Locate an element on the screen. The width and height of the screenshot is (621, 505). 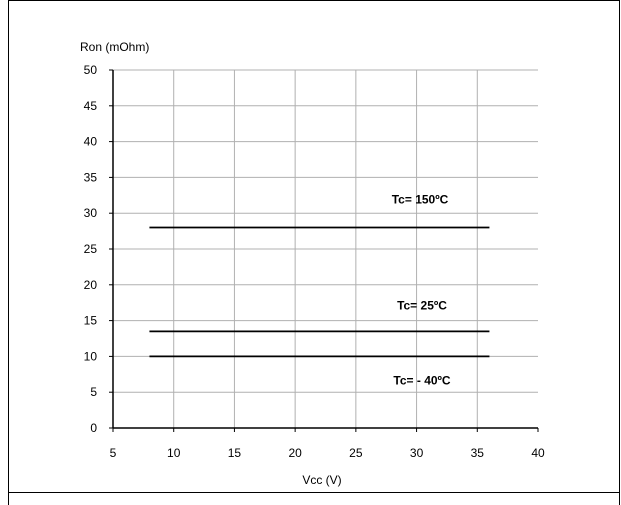
y-tick-label: 10 is located at coordinates (91, 356).